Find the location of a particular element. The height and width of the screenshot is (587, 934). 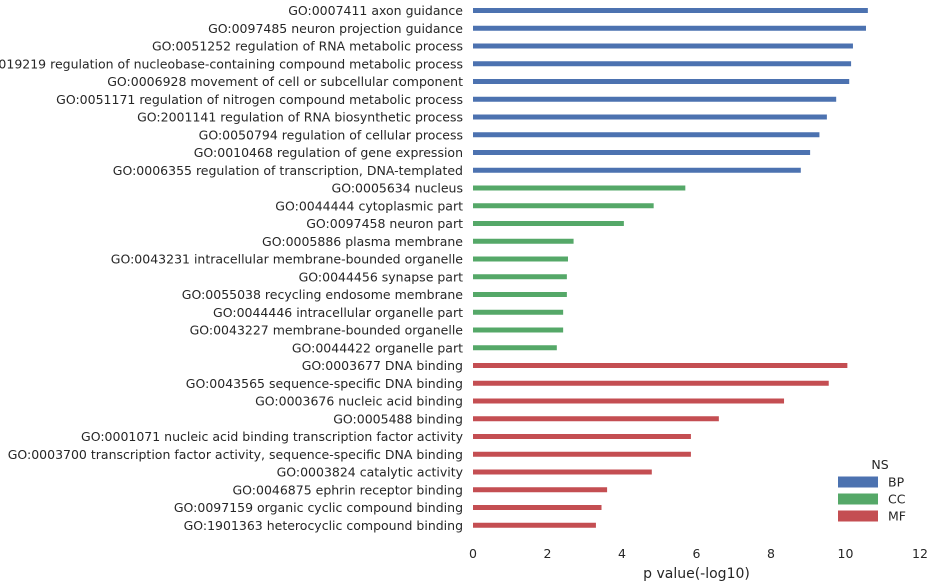

category-label: GO:0007411 axon guidance is located at coordinates (375, 10).